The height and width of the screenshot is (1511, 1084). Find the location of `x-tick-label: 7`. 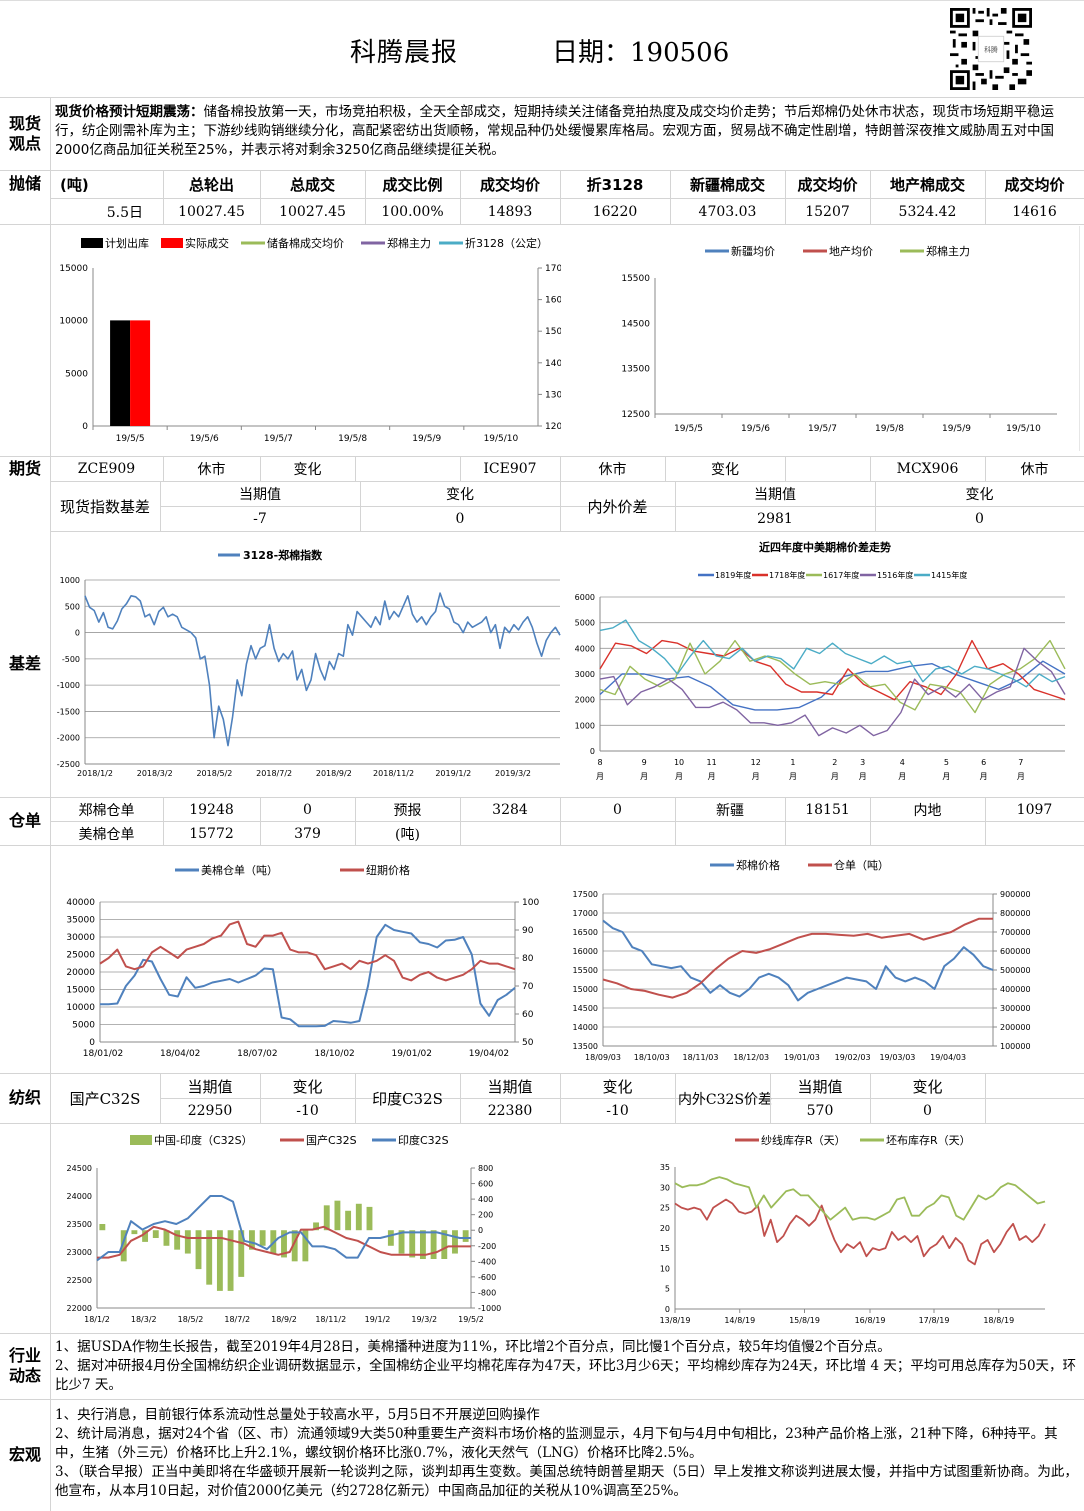

x-tick-label: 7 is located at coordinates (1020, 762).